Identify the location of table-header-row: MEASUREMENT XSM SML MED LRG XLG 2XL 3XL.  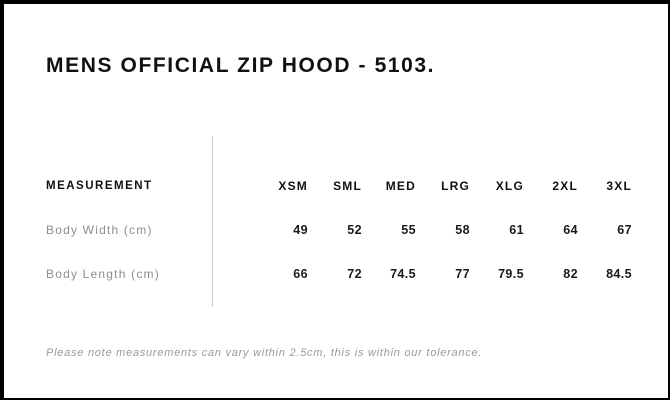
(339, 186).